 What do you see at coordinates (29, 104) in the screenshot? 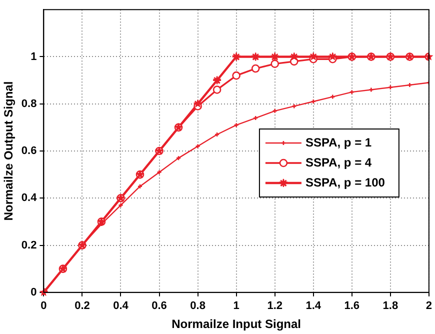
I see `y-tick-label: 0.8` at bounding box center [29, 104].